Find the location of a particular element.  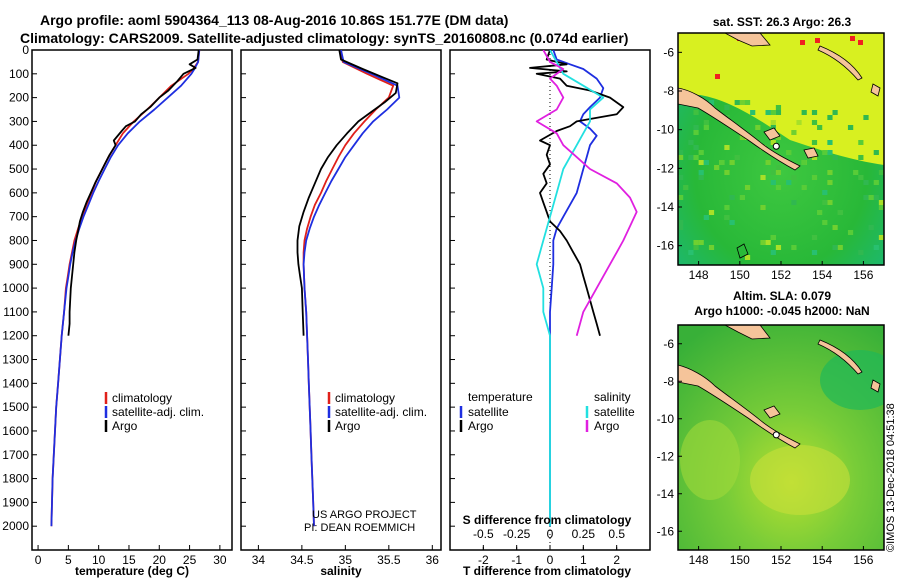

y-tick-label: 800 is located at coordinates (19, 240).